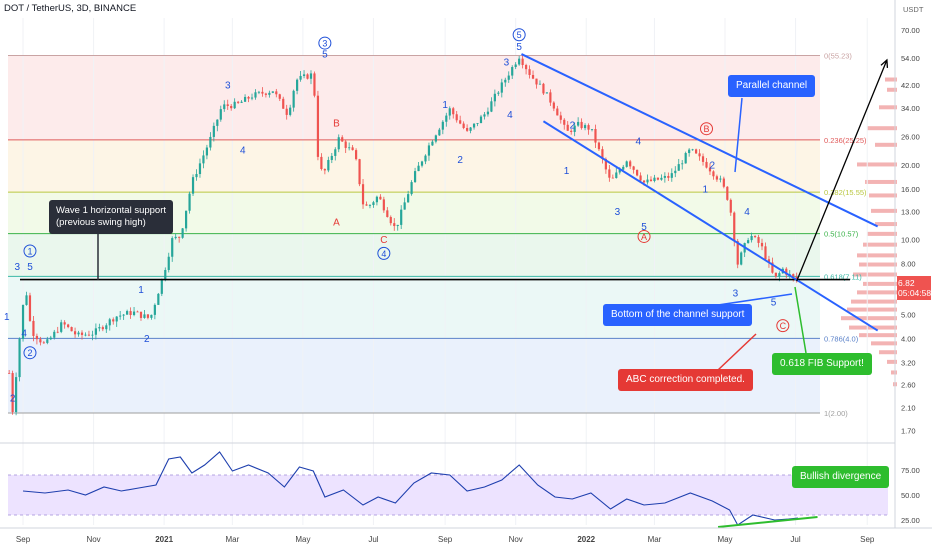 The height and width of the screenshot is (550, 932). Describe the element at coordinates (822, 364) in the screenshot. I see `annotation-fib-support: 0.618 FIB Support!` at that location.